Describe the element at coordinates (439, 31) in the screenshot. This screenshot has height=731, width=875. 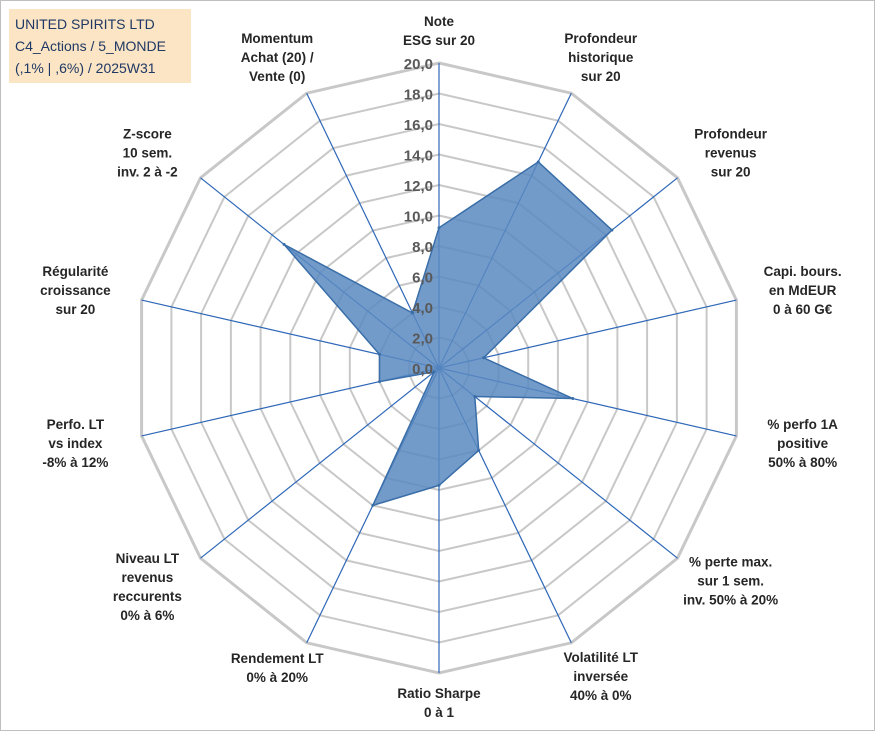
I see `axis-label: Note ESG sur 20` at that location.